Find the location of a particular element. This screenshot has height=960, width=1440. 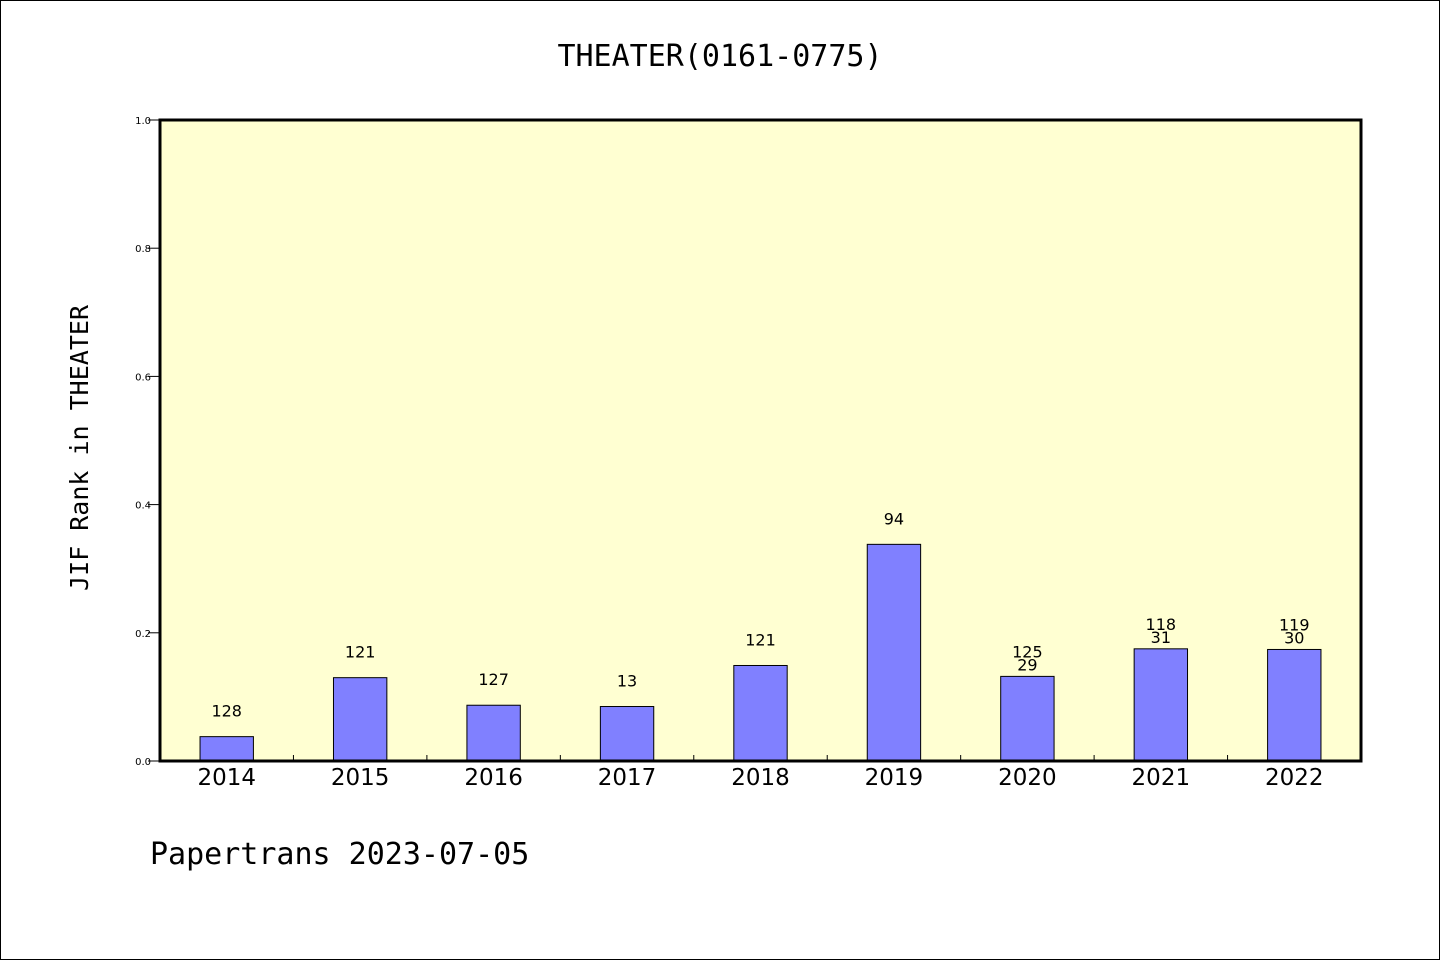

bar-2014 is located at coordinates (226, 749).